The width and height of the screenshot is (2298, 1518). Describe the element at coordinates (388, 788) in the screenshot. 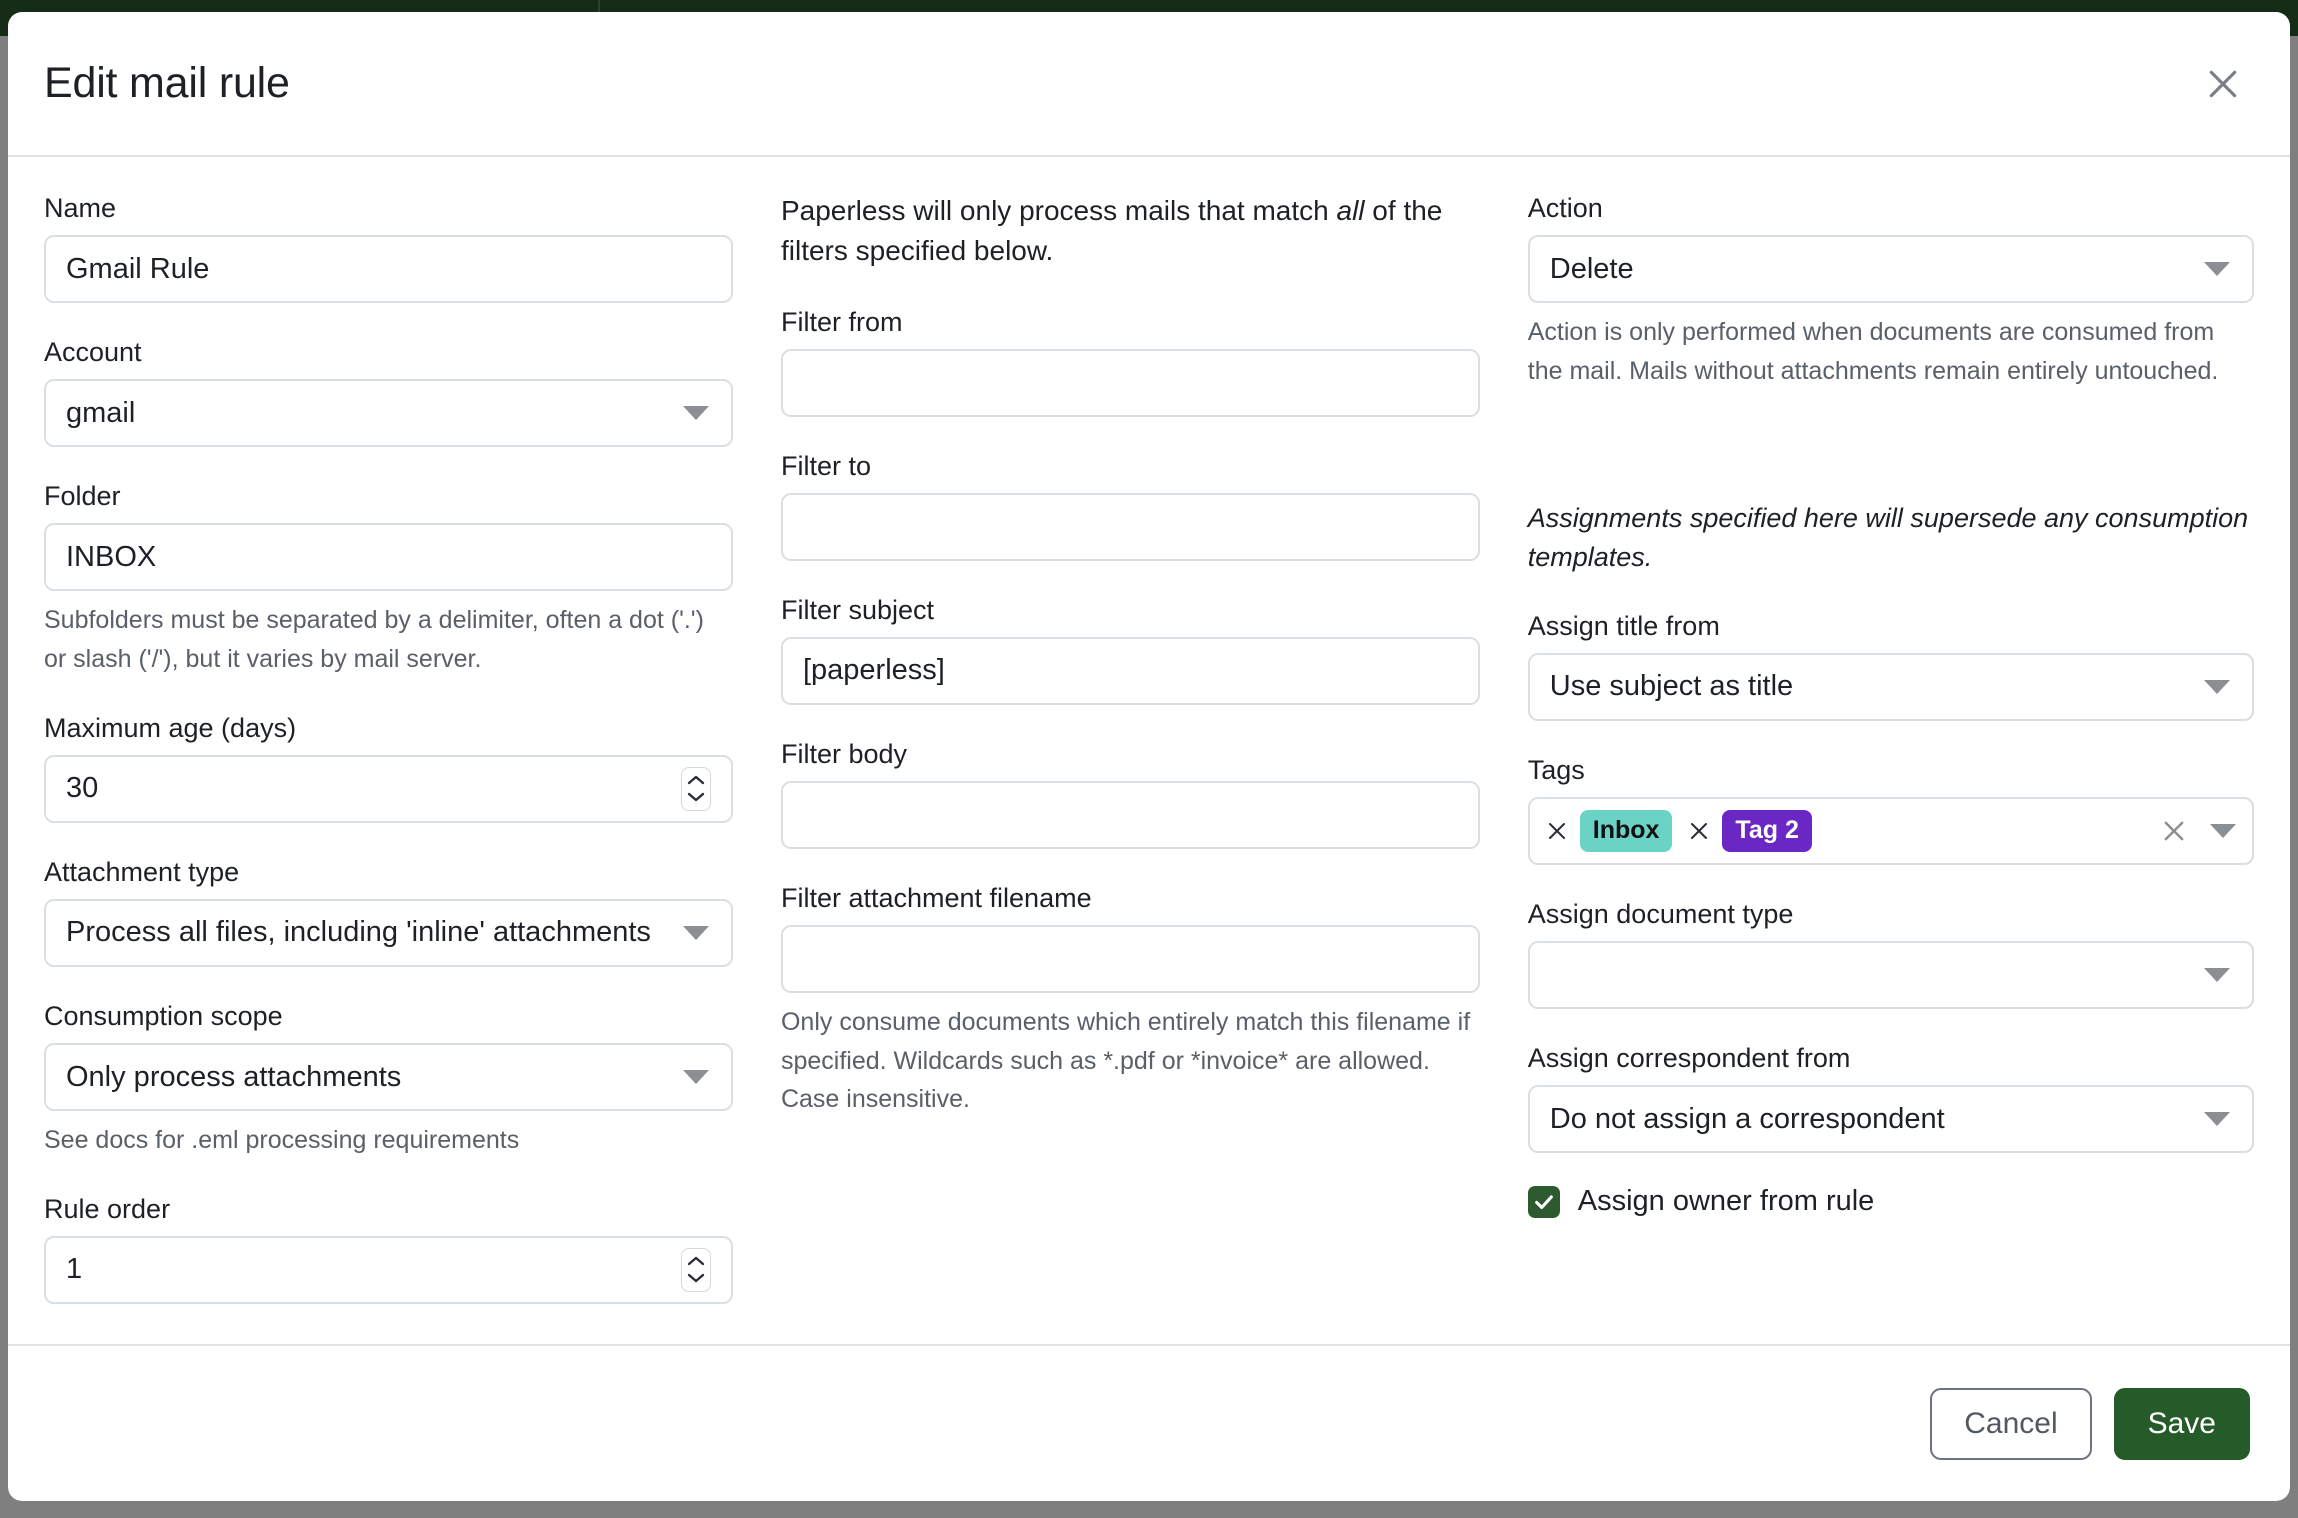

I see `maximum-age-input: 30` at that location.